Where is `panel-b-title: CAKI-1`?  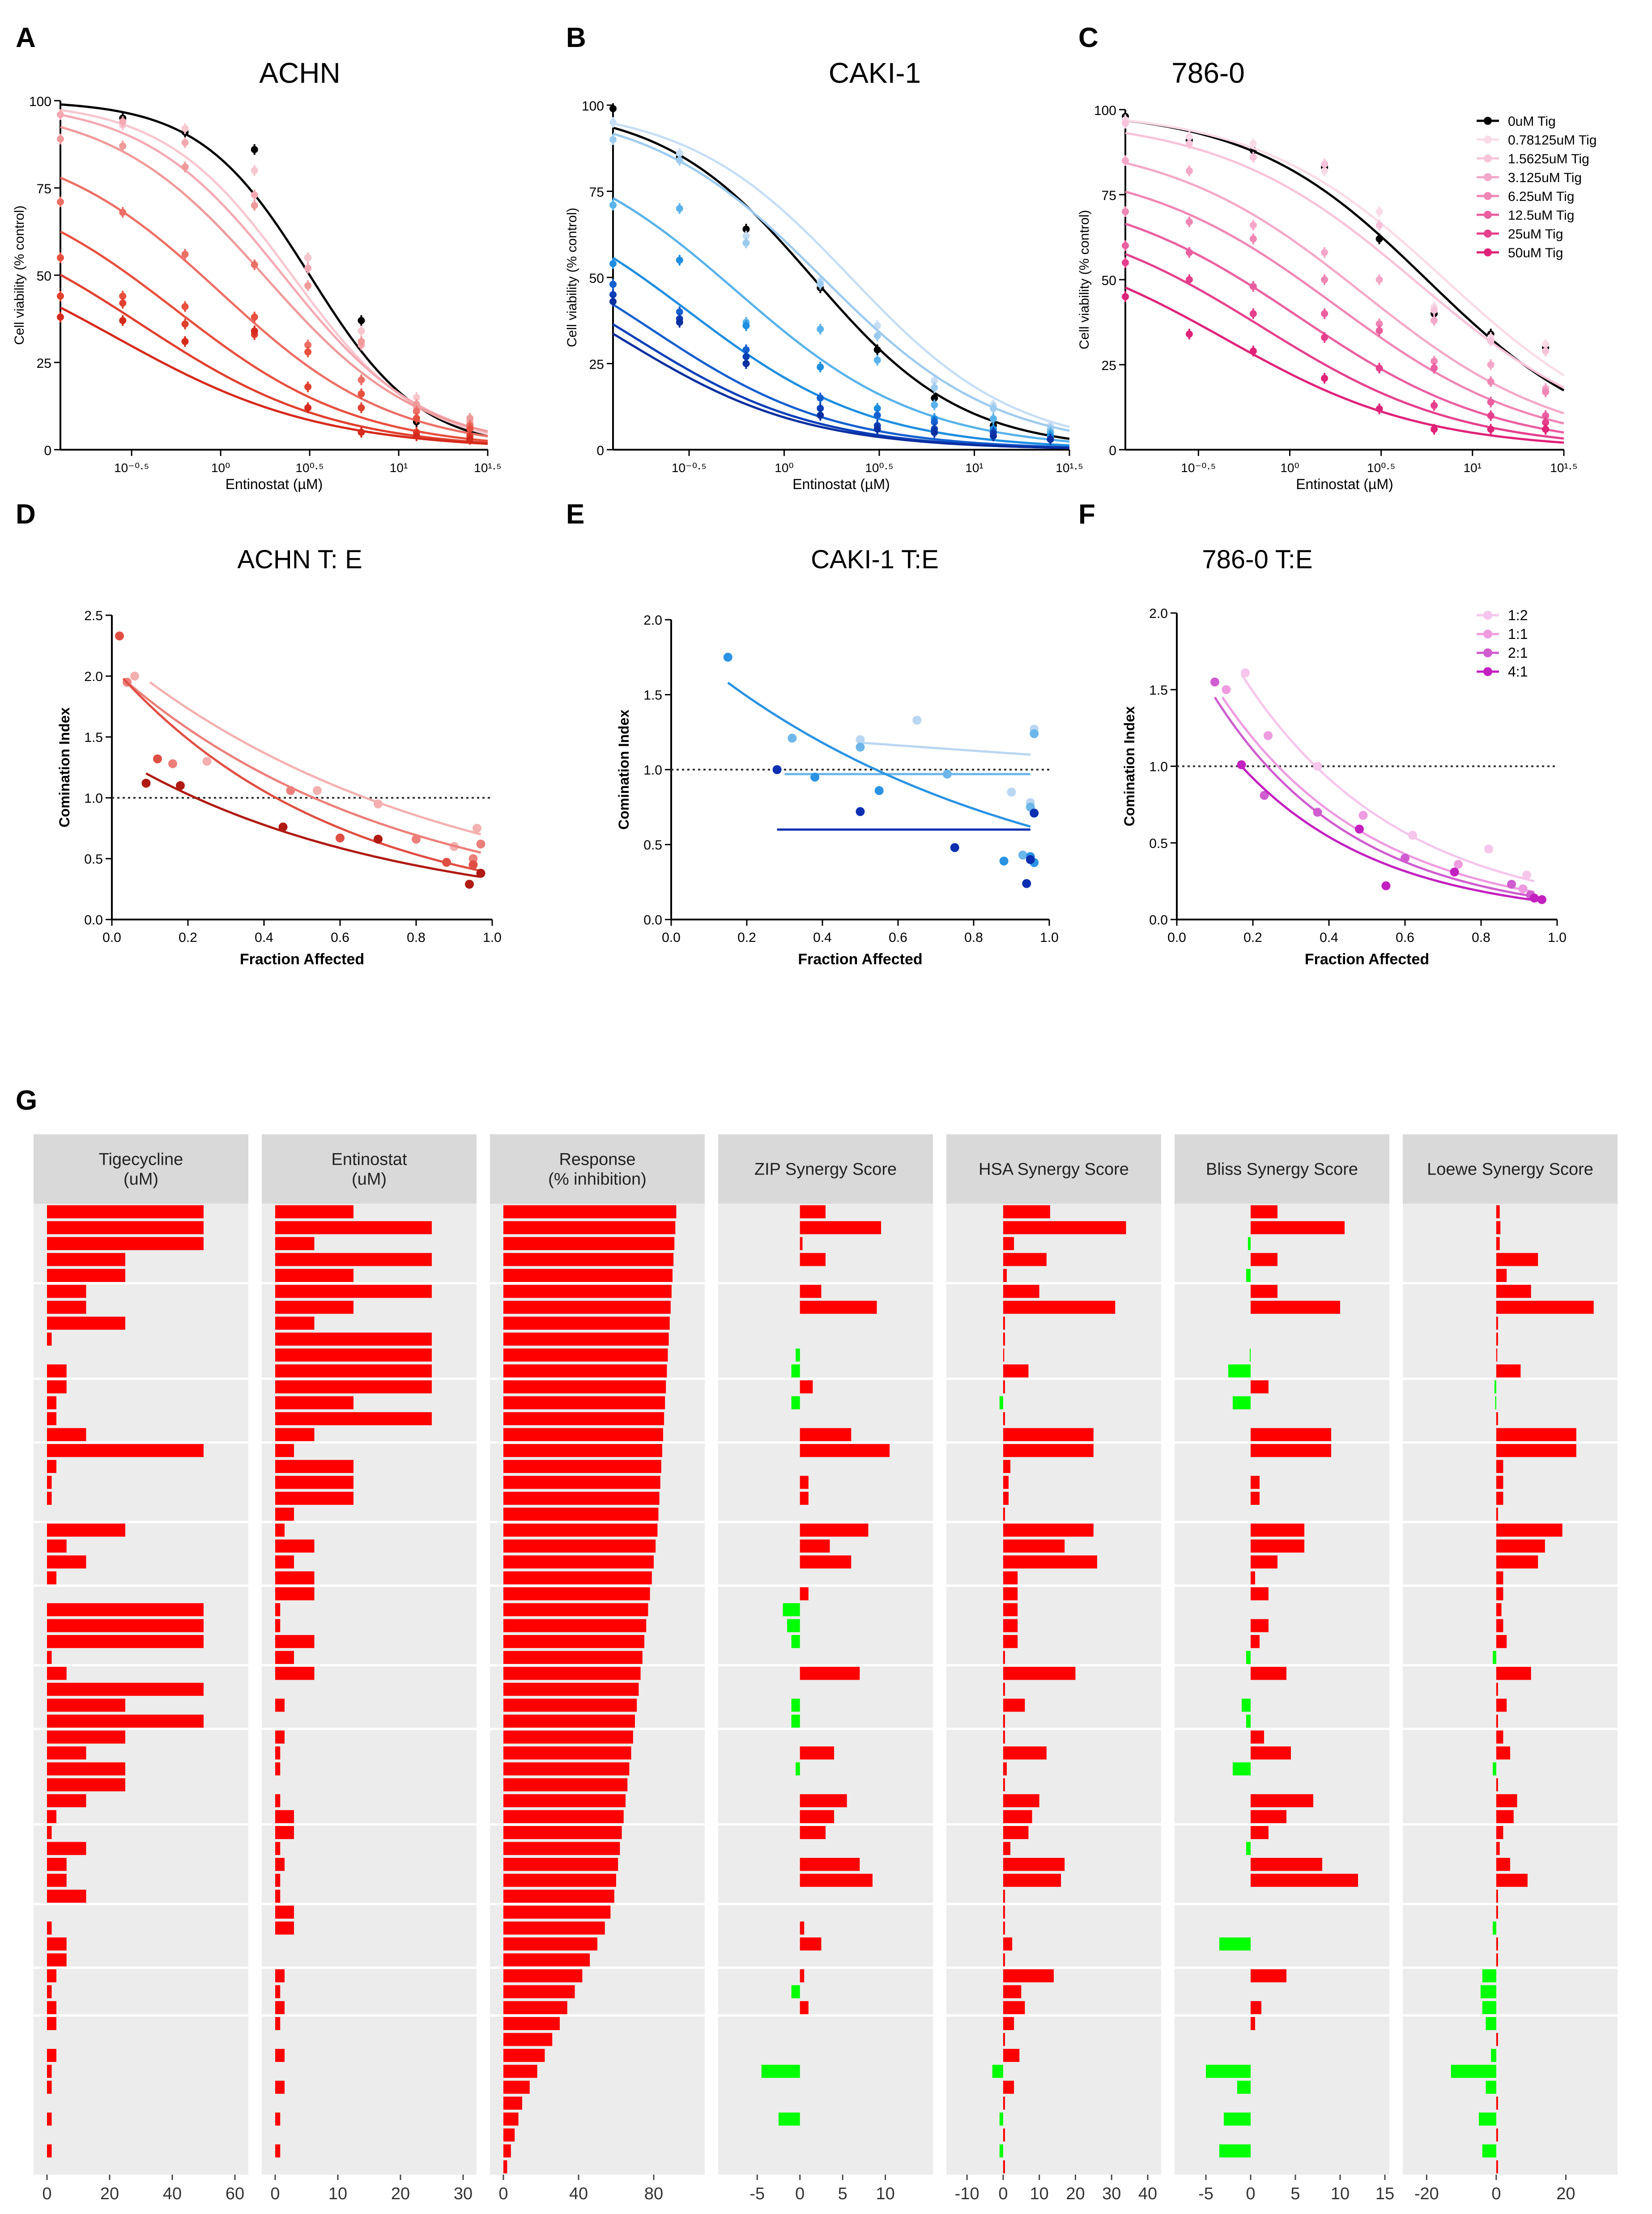
panel-b-title: CAKI-1 is located at coordinates (875, 73).